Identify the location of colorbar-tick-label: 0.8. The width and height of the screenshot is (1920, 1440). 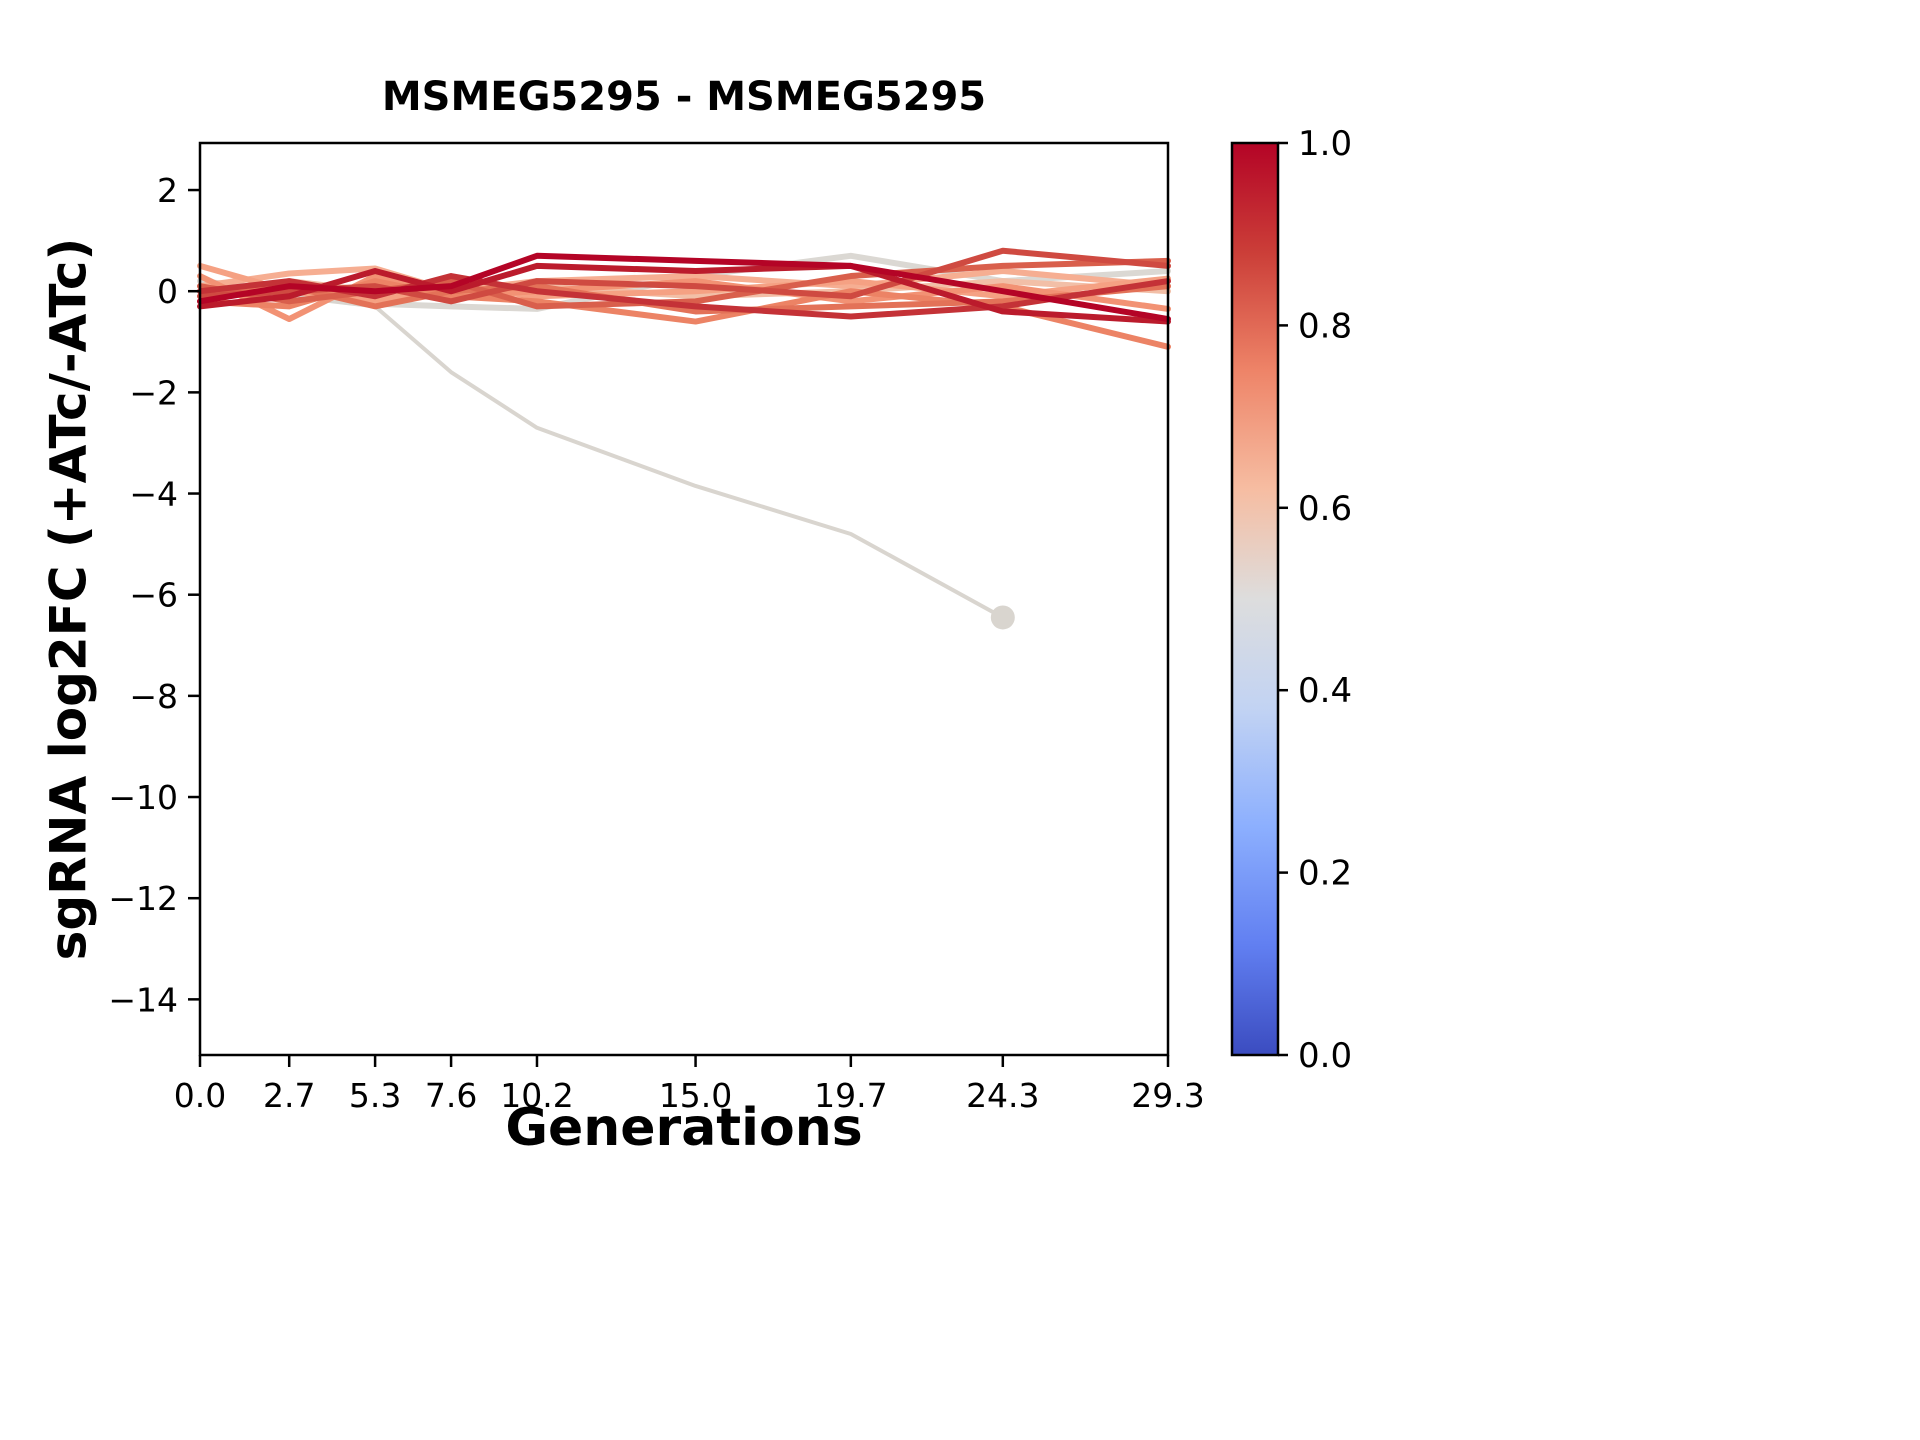
(1325, 326).